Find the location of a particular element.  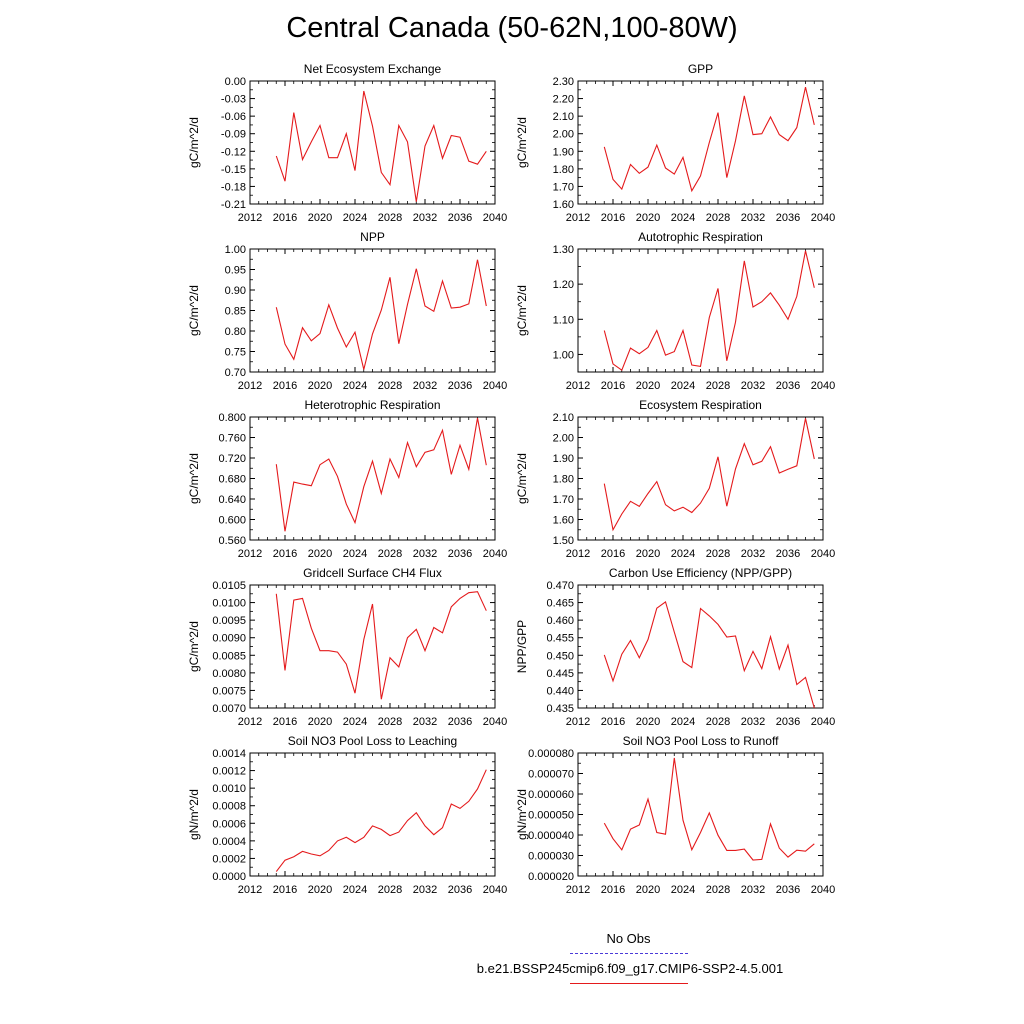

y-tick-label: 0.0080 is located at coordinates (229, 674).